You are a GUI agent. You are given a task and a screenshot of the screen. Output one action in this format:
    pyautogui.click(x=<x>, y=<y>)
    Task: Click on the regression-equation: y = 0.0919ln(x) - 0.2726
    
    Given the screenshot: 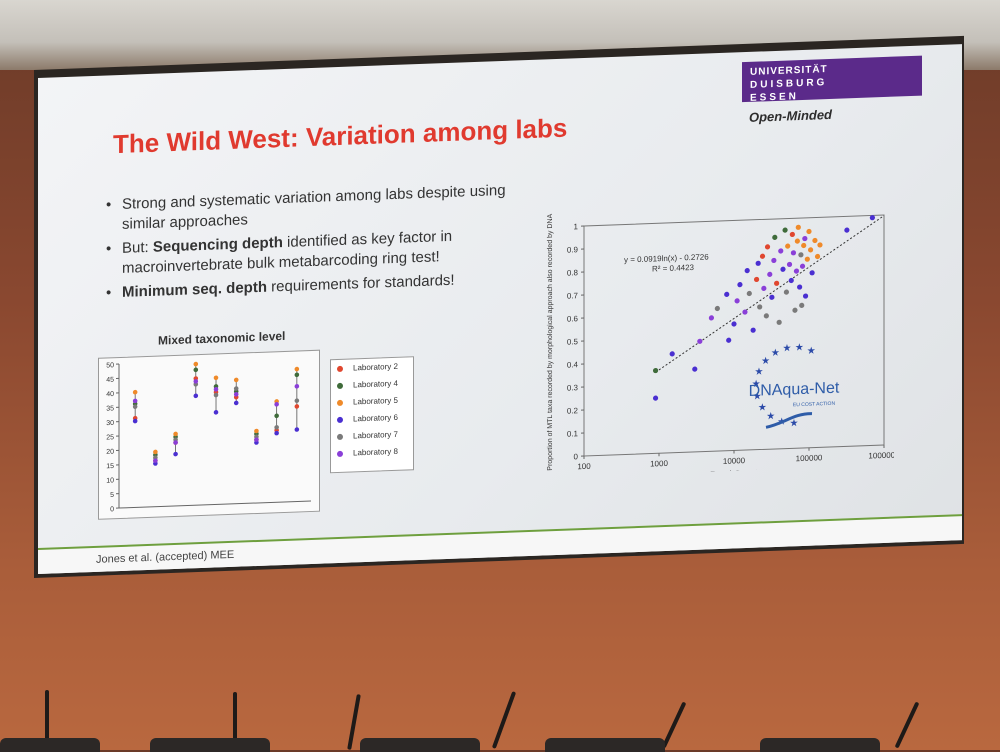 What is the action you would take?
    pyautogui.click(x=666, y=258)
    